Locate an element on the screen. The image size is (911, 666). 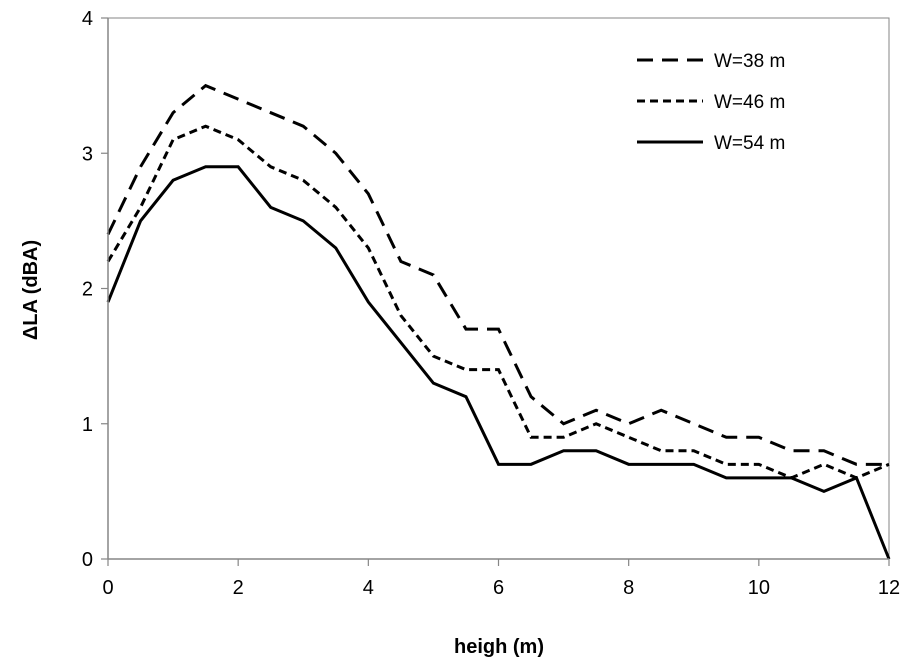
y-tick-label: 3 is located at coordinates (87, 154).